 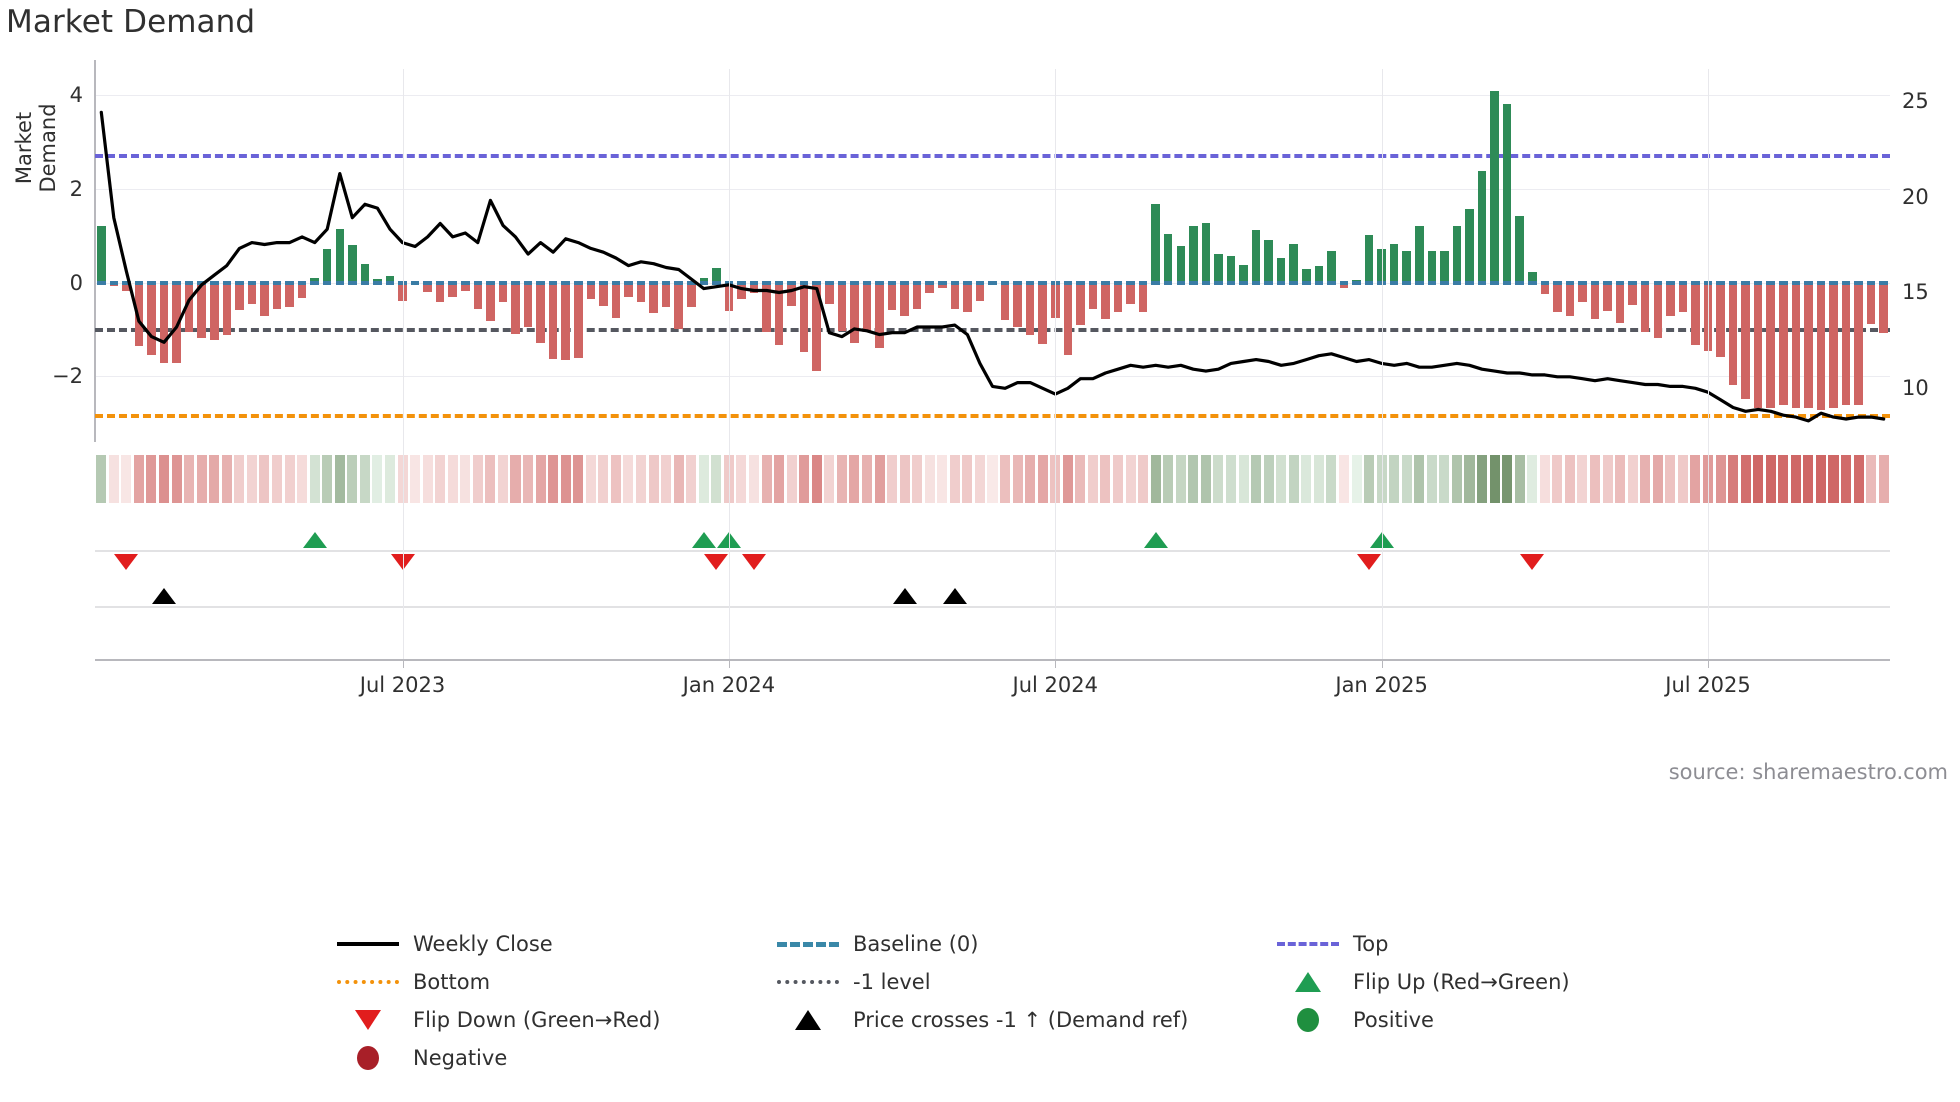 What do you see at coordinates (550, 982) in the screenshot?
I see `legend-item-bottom: Bottom` at bounding box center [550, 982].